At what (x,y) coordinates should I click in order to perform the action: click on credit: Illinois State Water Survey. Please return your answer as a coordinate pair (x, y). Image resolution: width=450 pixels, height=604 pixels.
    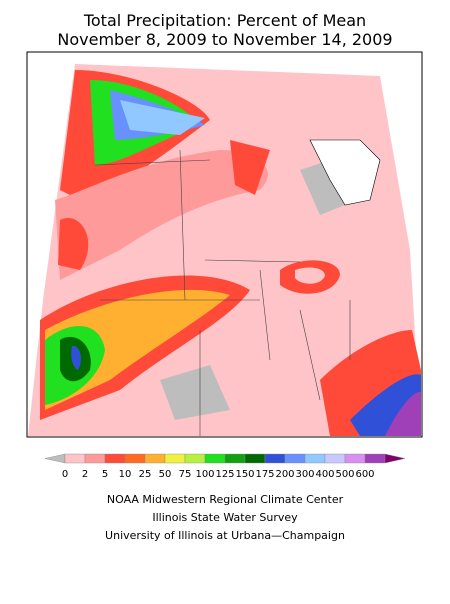
    Looking at the image, I should click on (225, 517).